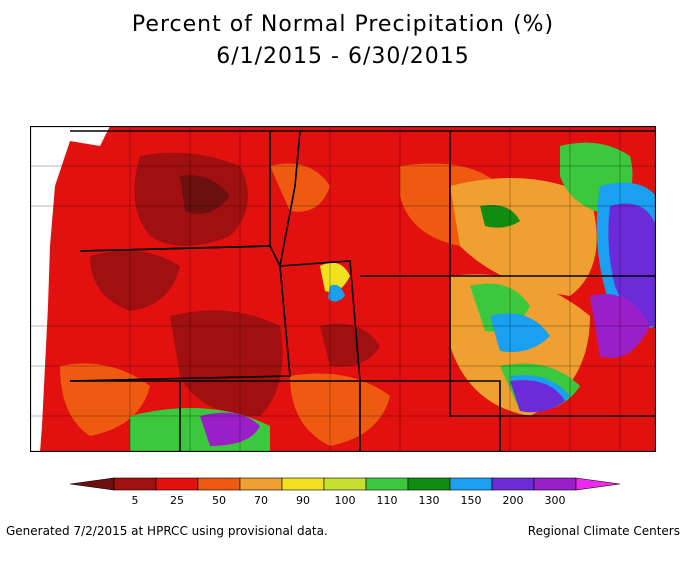  I want to click on legend-label: 90, so click(303, 500).